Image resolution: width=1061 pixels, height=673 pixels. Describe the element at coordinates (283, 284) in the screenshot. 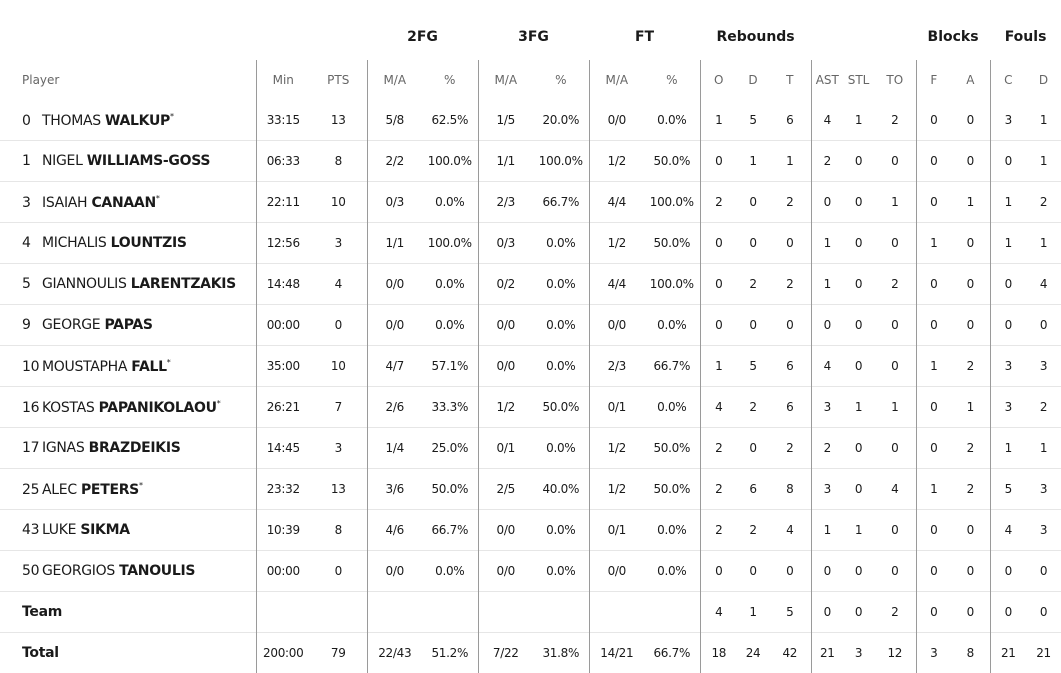

I see `stat-cell: 14:48` at that location.